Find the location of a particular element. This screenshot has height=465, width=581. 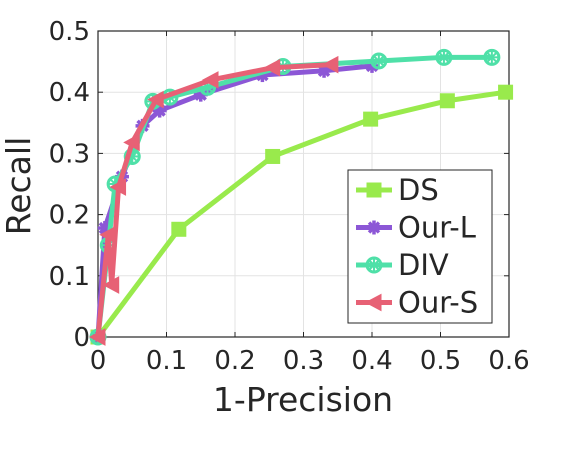

x-tick-label: 0.6 is located at coordinates (508, 361).